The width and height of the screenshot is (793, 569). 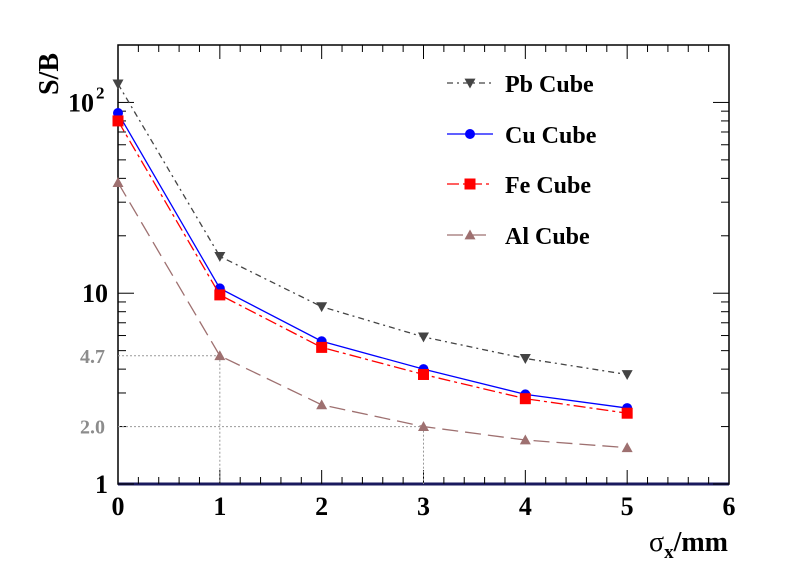 I want to click on x-tick-label: 0, so click(x=118, y=506).